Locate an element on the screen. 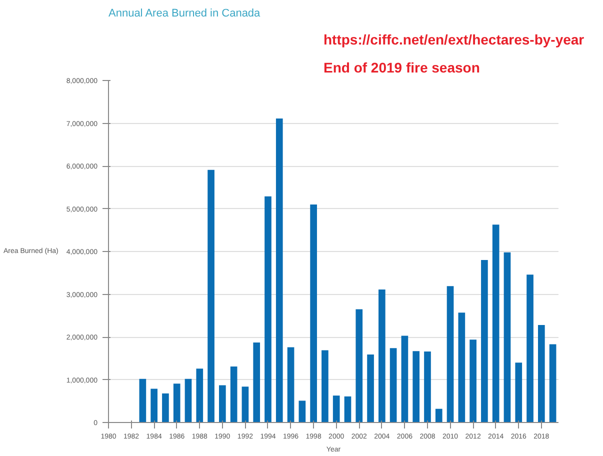 The image size is (603, 456). text: https://ciffc.net/en/ext/hectares-by-year is located at coordinates (454, 40).